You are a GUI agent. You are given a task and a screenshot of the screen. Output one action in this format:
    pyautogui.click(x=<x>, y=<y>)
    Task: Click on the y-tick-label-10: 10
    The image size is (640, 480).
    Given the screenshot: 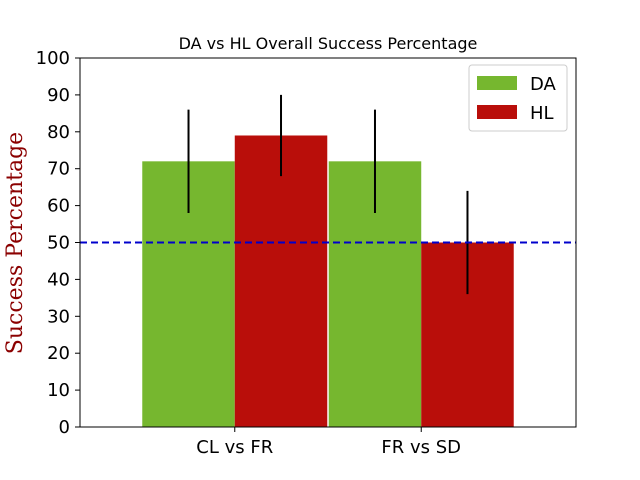 What is the action you would take?
    pyautogui.click(x=58, y=390)
    